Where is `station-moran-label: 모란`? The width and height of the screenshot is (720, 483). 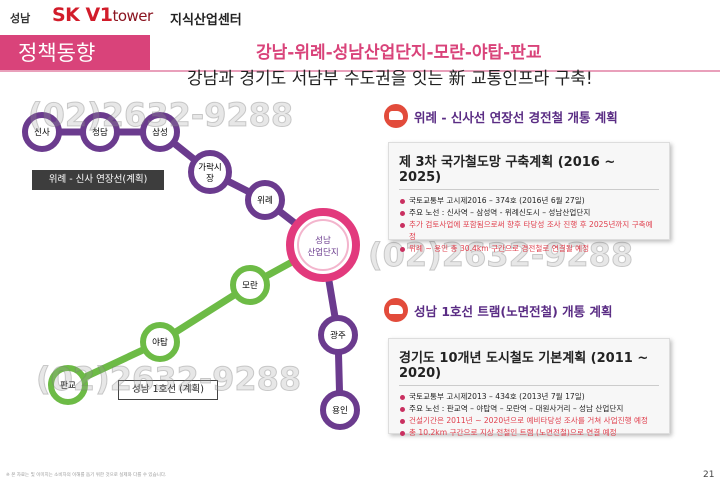
station-moran-label: 모란 is located at coordinates (250, 285).